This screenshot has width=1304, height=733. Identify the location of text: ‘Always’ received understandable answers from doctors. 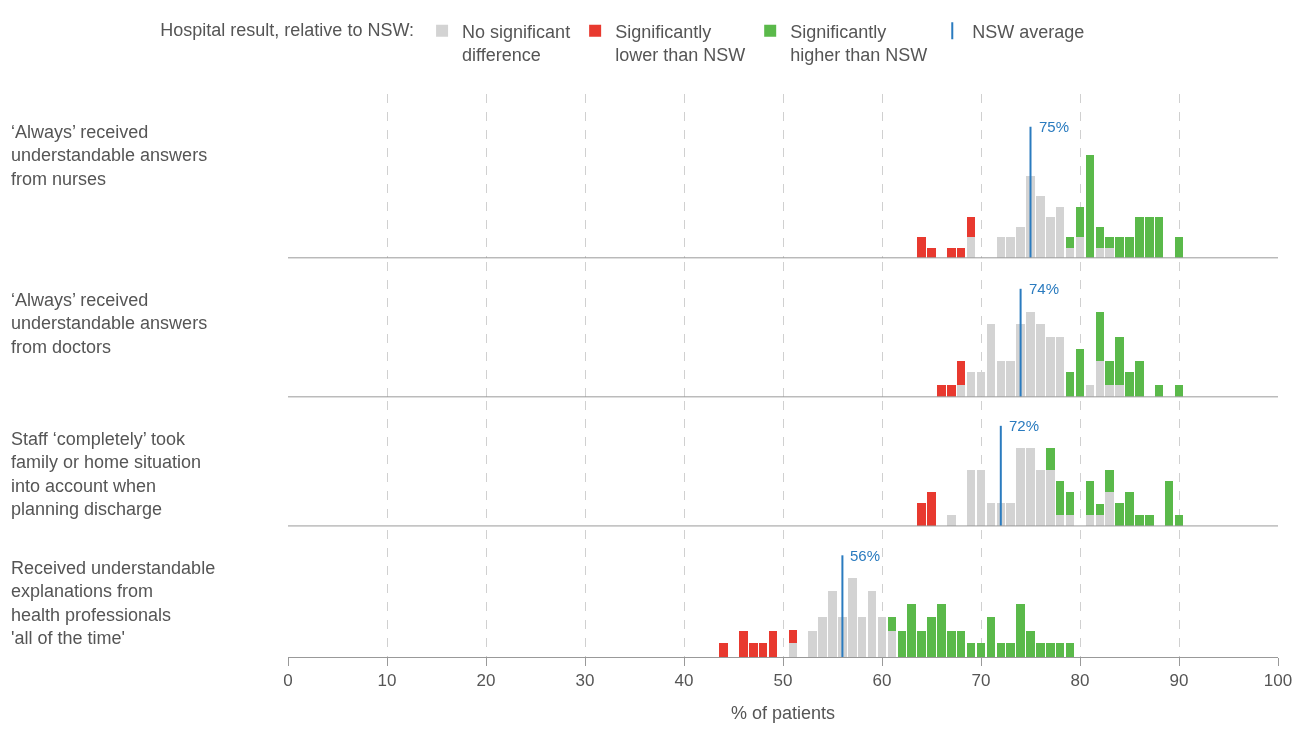
(109, 323).